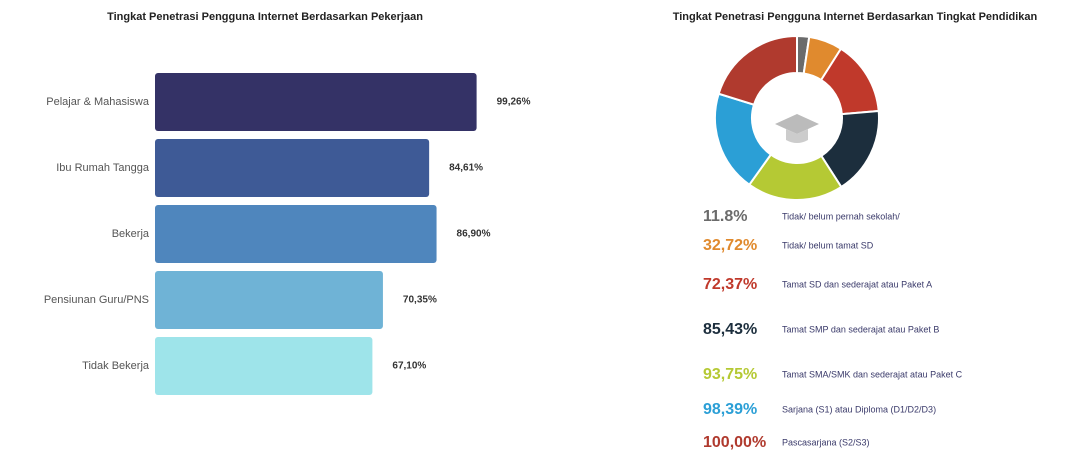 This screenshot has width=1075, height=454. Describe the element at coordinates (730, 409) in the screenshot. I see `legend-value: 98,39%` at that location.